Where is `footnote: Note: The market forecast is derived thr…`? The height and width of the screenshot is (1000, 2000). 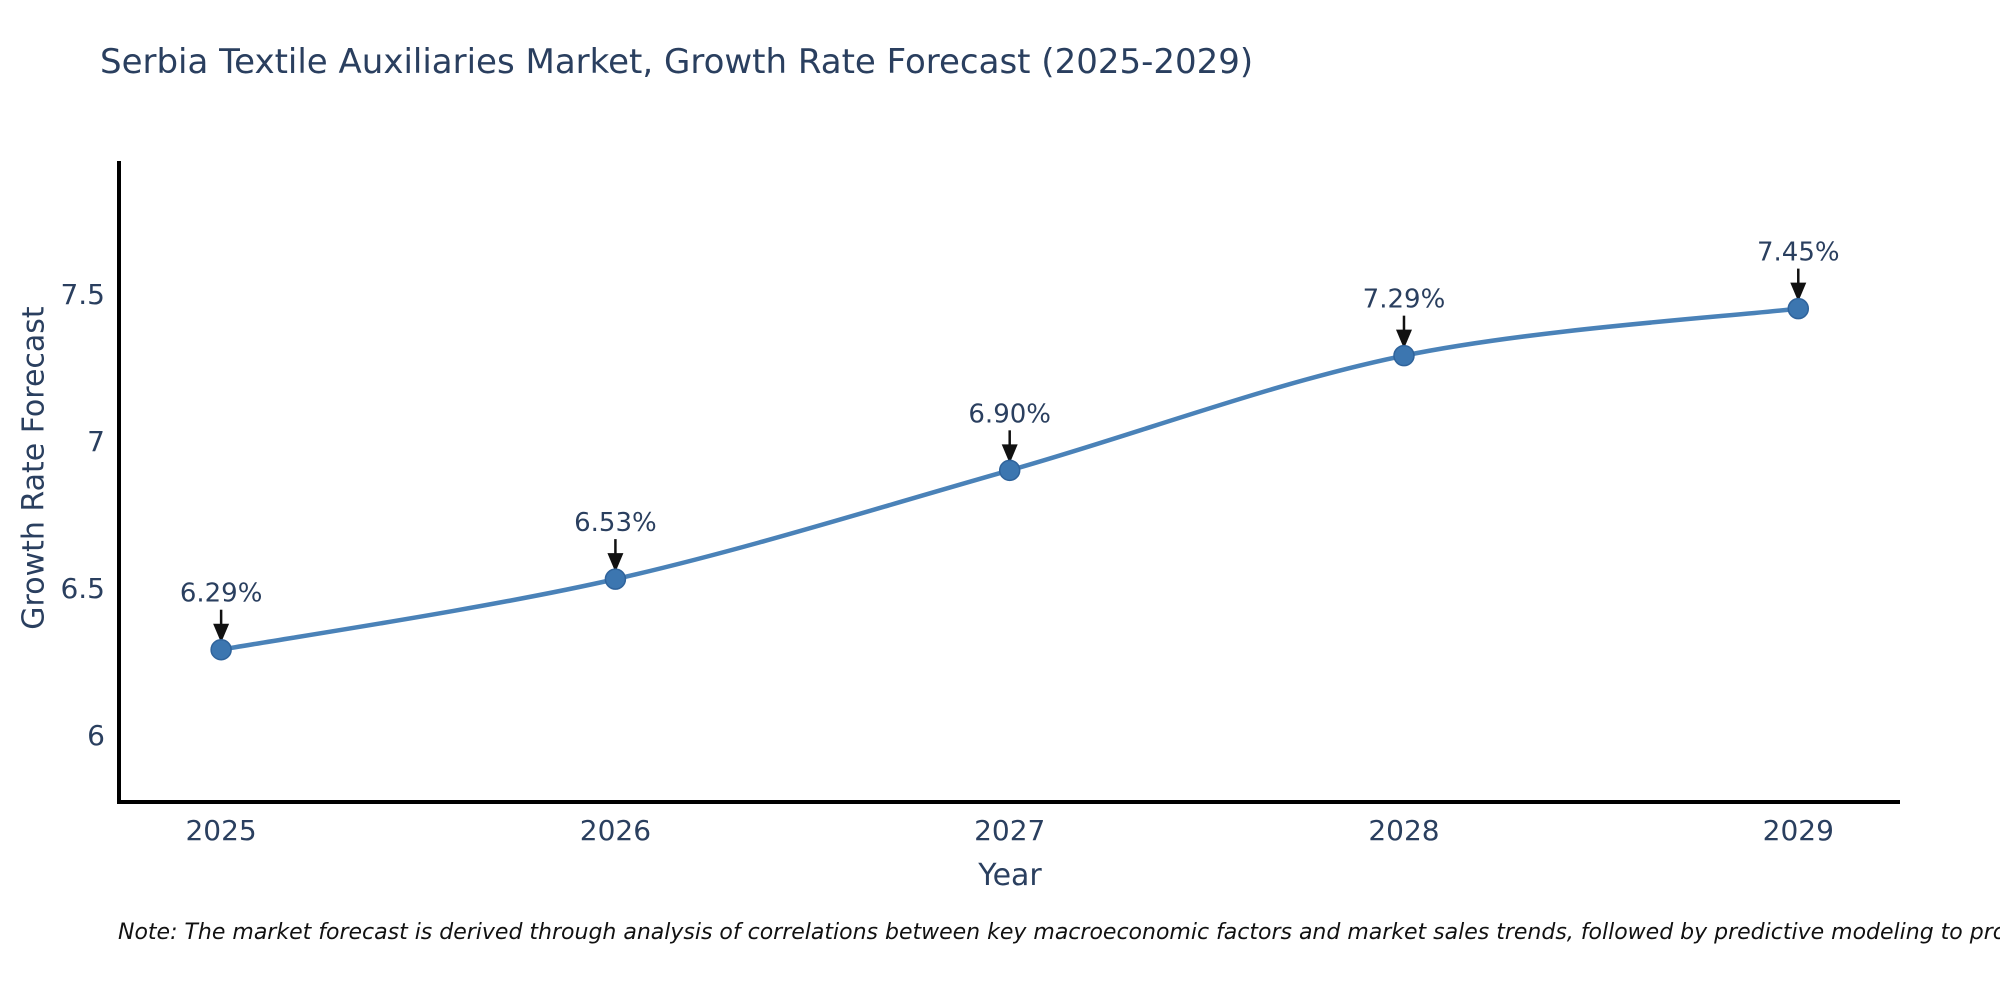 footnote: Note: The market forecast is derived thr… is located at coordinates (1059, 932).